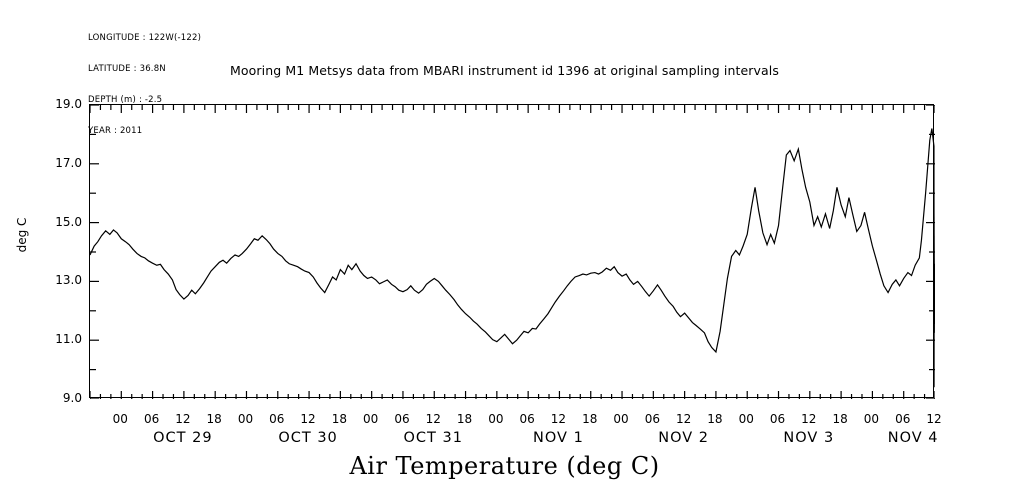 The image size is (1009, 504). What do you see at coordinates (683, 438) in the screenshot?
I see `x-day-label: NOV 2` at bounding box center [683, 438].